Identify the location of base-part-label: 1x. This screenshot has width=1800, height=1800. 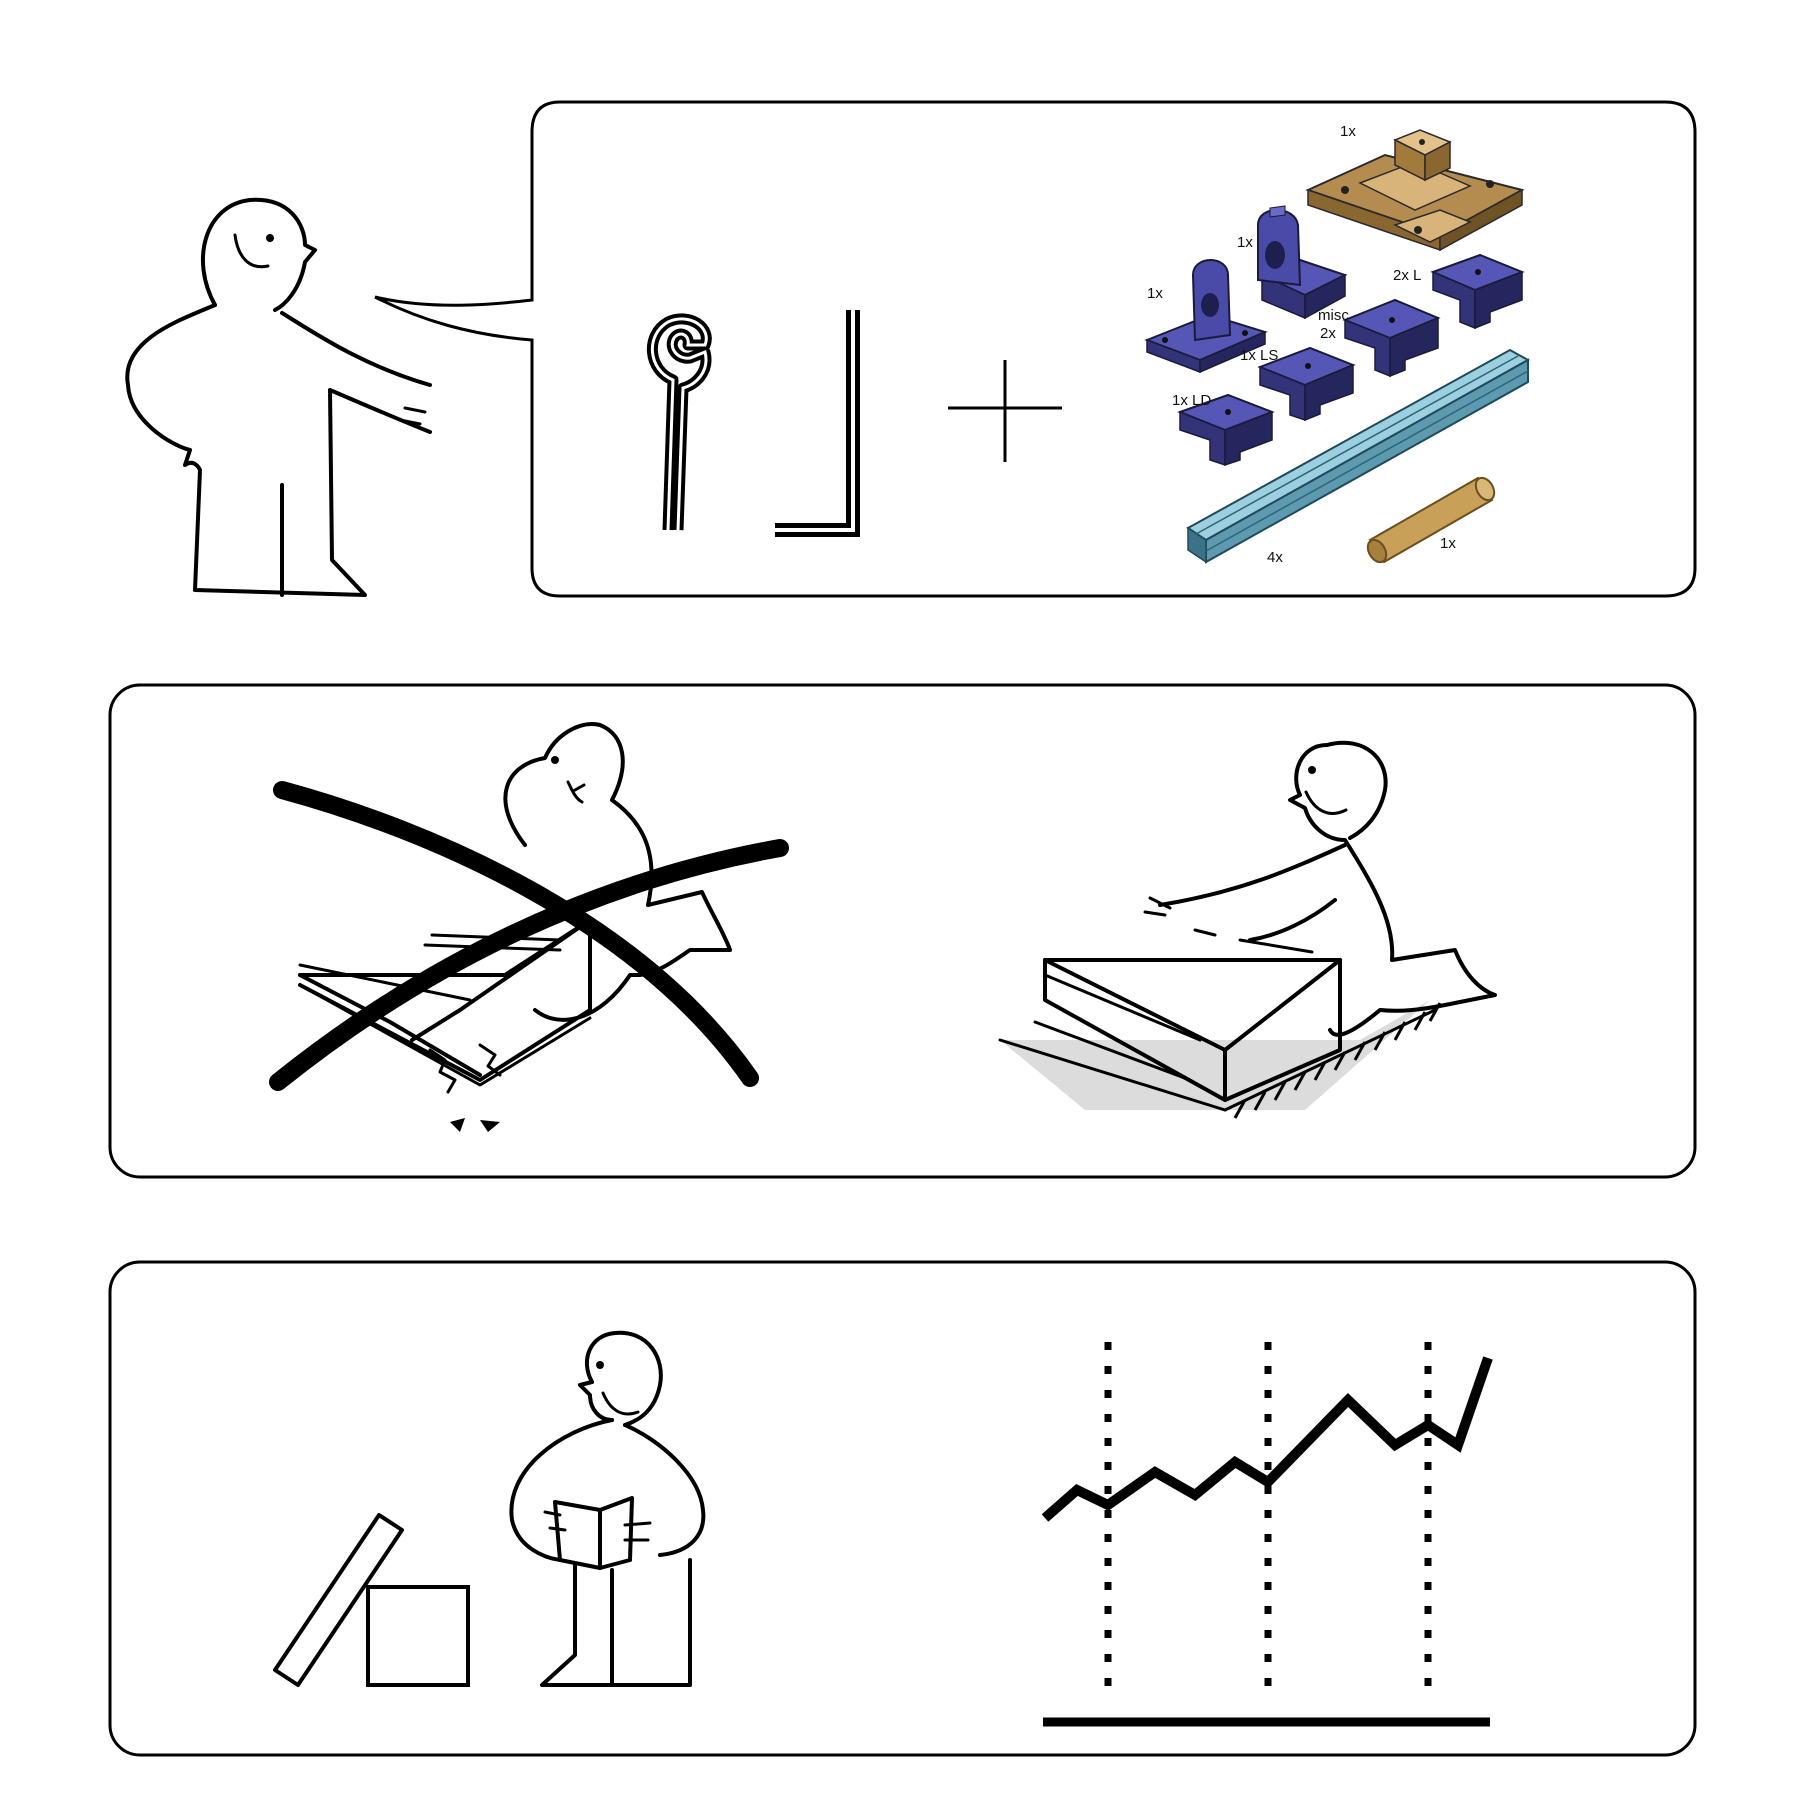
(1348, 131).